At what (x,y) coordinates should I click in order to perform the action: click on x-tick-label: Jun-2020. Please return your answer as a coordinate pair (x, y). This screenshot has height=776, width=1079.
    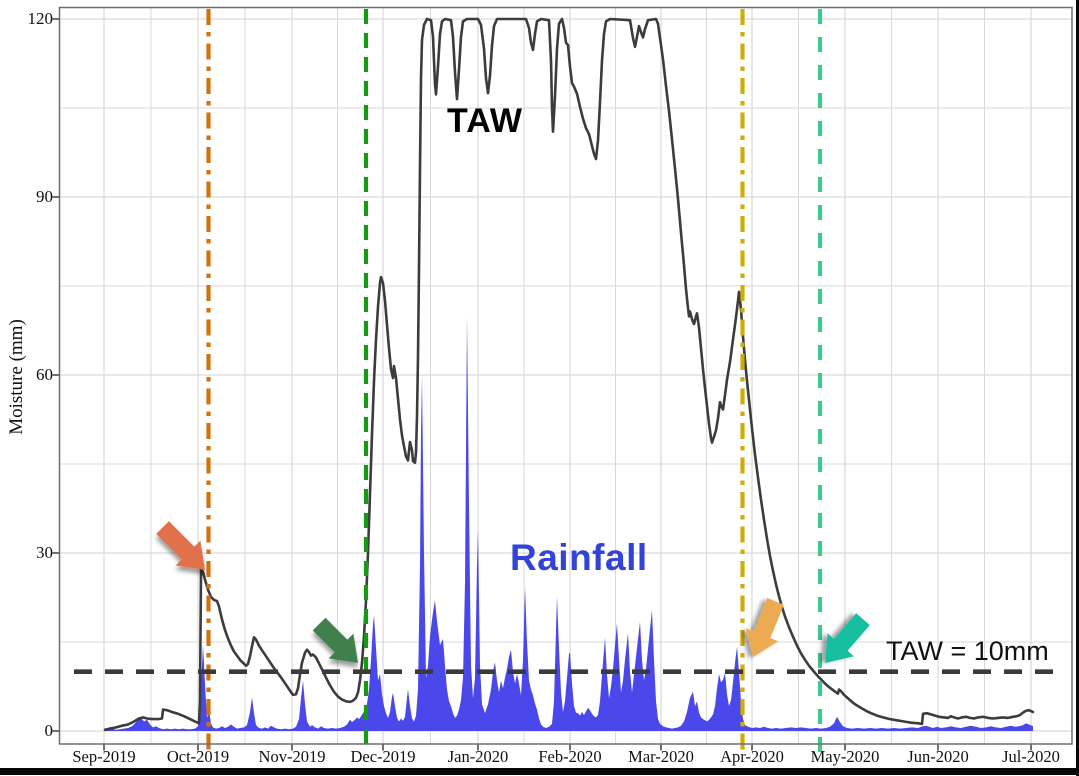
    Looking at the image, I should click on (938, 756).